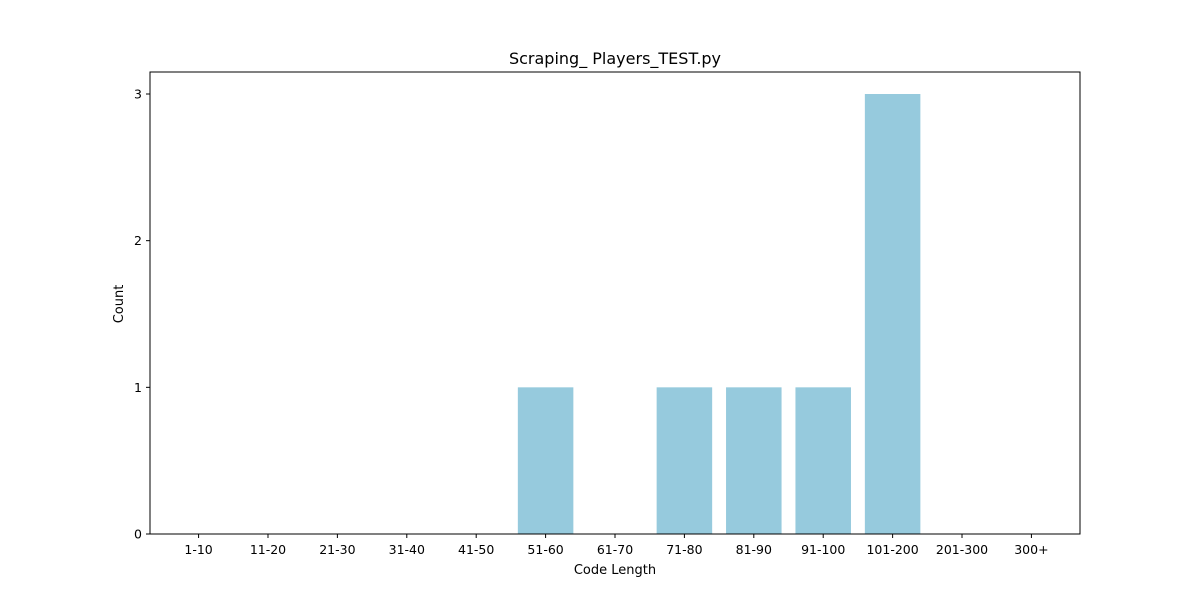  What do you see at coordinates (198, 549) in the screenshot?
I see `x-tick-label-0: 1-10` at bounding box center [198, 549].